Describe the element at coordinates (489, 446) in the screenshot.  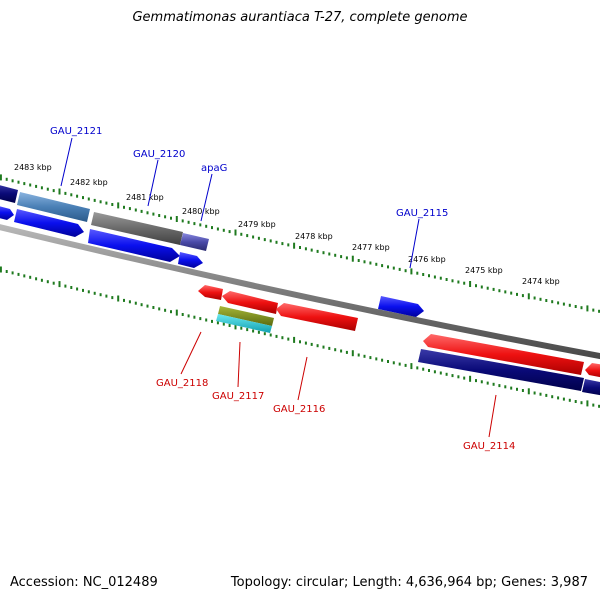
I see `gene-label-gau-2114: GAU_2114` at that location.